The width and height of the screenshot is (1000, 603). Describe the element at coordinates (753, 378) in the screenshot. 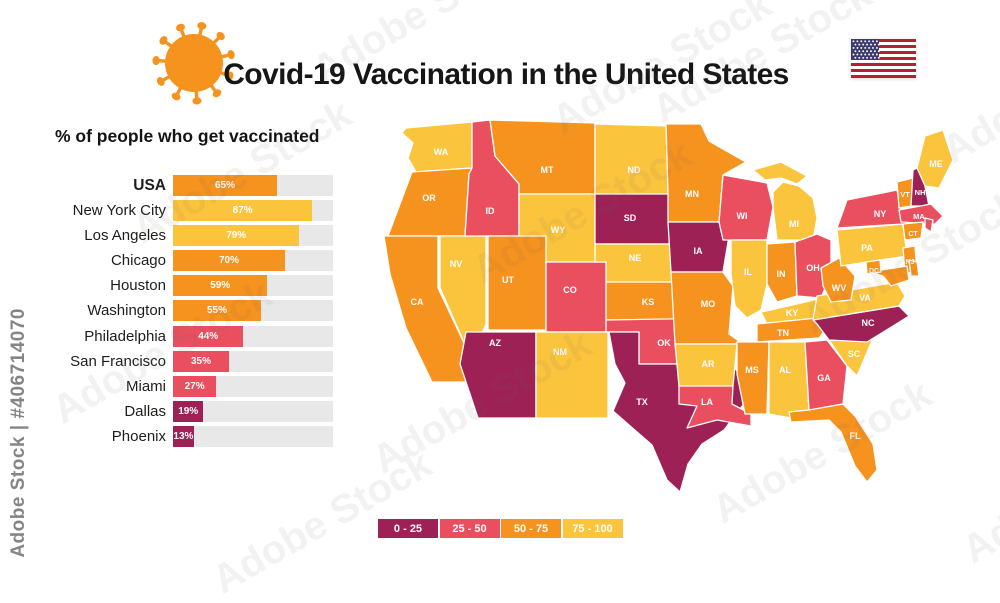

I see `state-MS` at that location.